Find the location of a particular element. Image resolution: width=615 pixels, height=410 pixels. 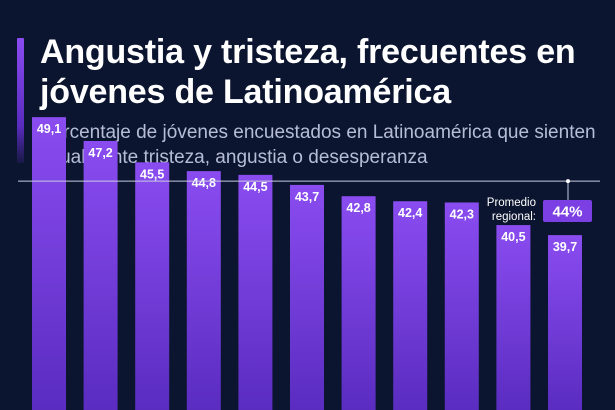

bar-value-label: 44,8 is located at coordinates (204, 183).